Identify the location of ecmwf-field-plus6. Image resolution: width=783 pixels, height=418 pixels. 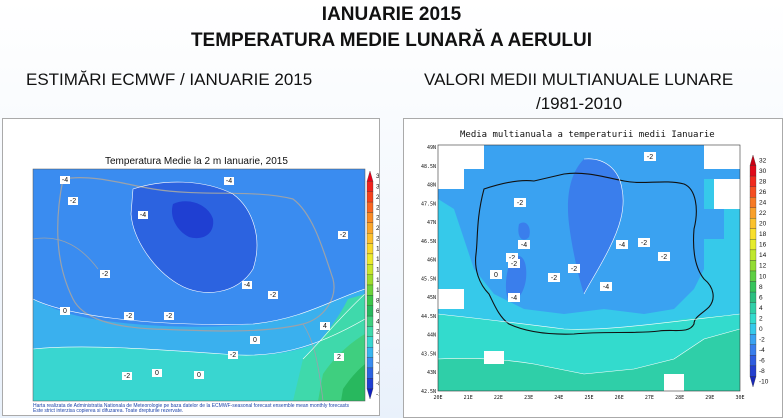
(353, 382).